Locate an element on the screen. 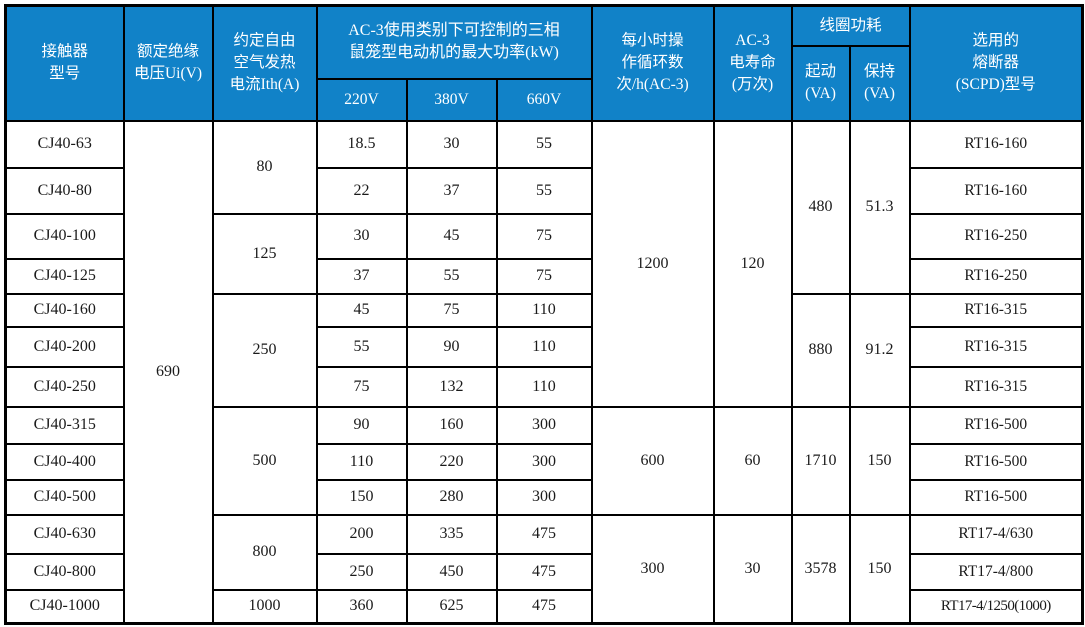  header-fuse-scpd-model: 选用的 熔断器 (SCPD)型号 is located at coordinates (996, 63).